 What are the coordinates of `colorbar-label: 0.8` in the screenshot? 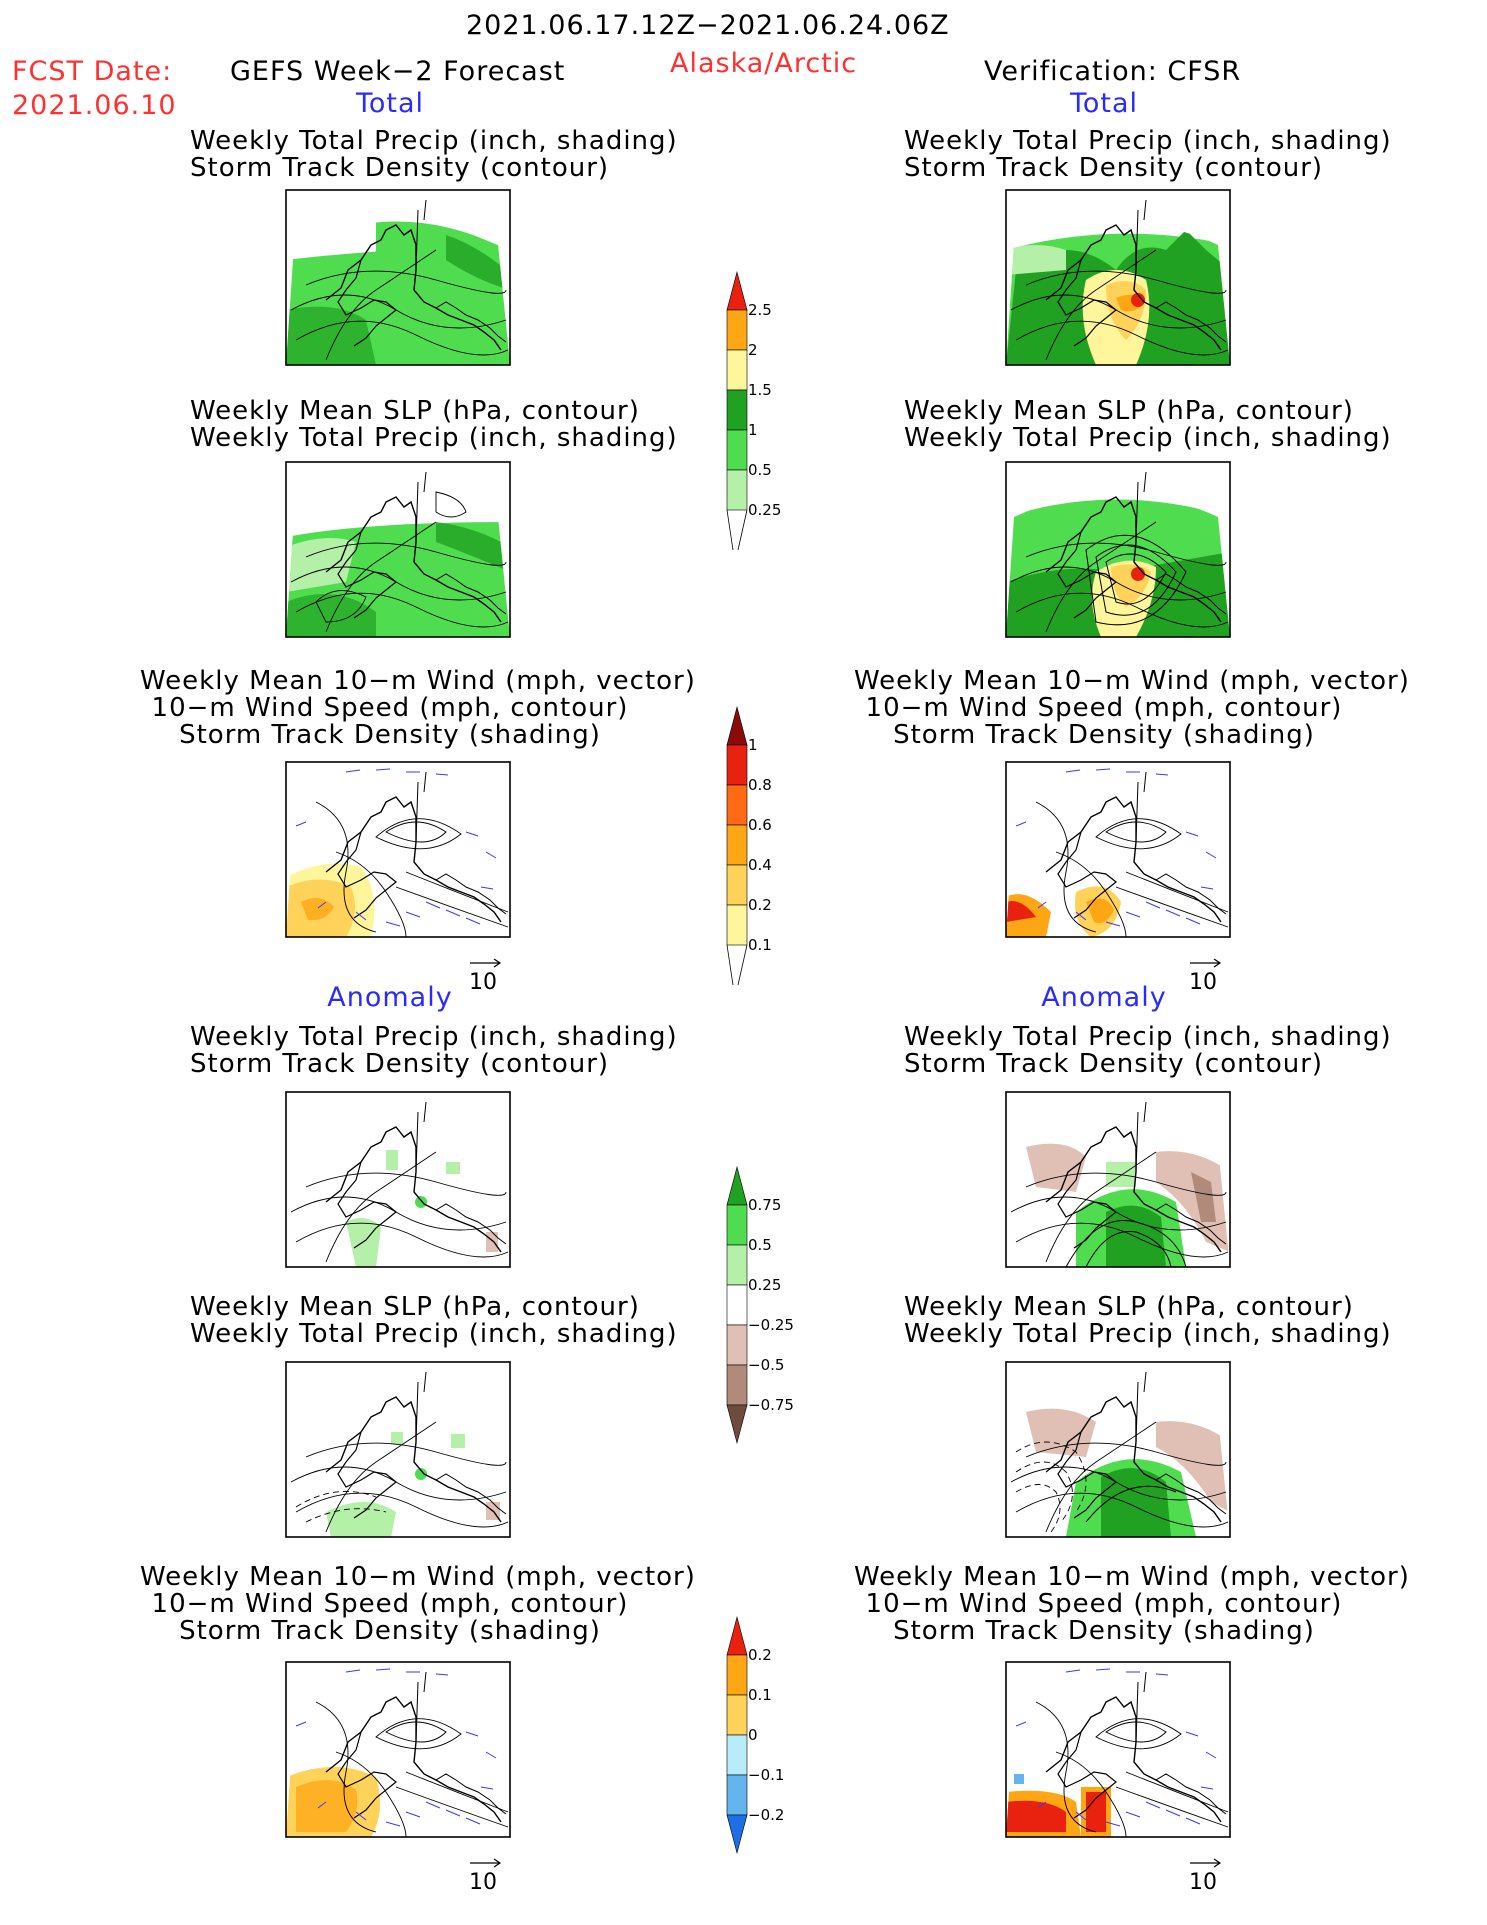 It's located at (760, 785).